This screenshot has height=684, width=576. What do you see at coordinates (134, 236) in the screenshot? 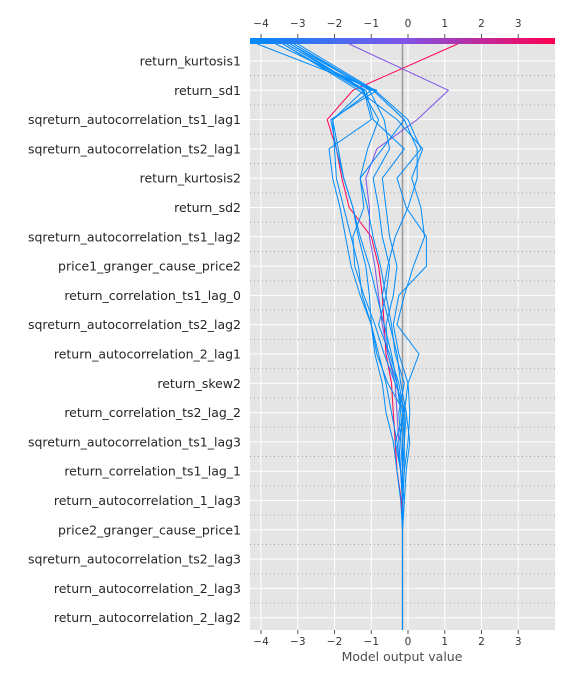
I see `feature-label: sqreturn_autocorrelation_ts1_lag2` at bounding box center [134, 236].